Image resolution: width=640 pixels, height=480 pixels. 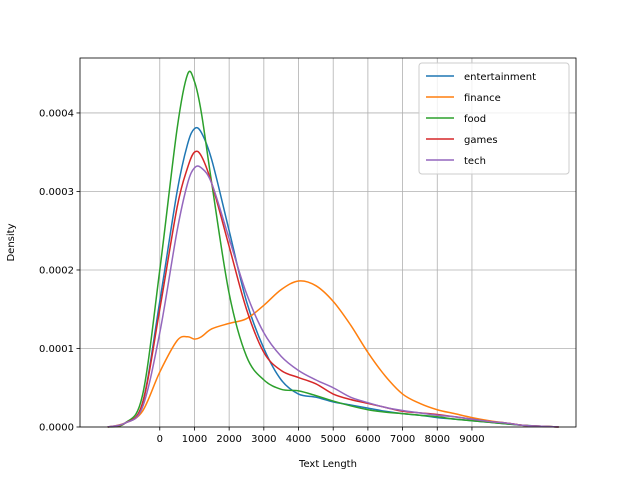 I want to click on y-axis-label: Density, so click(x=11, y=242).